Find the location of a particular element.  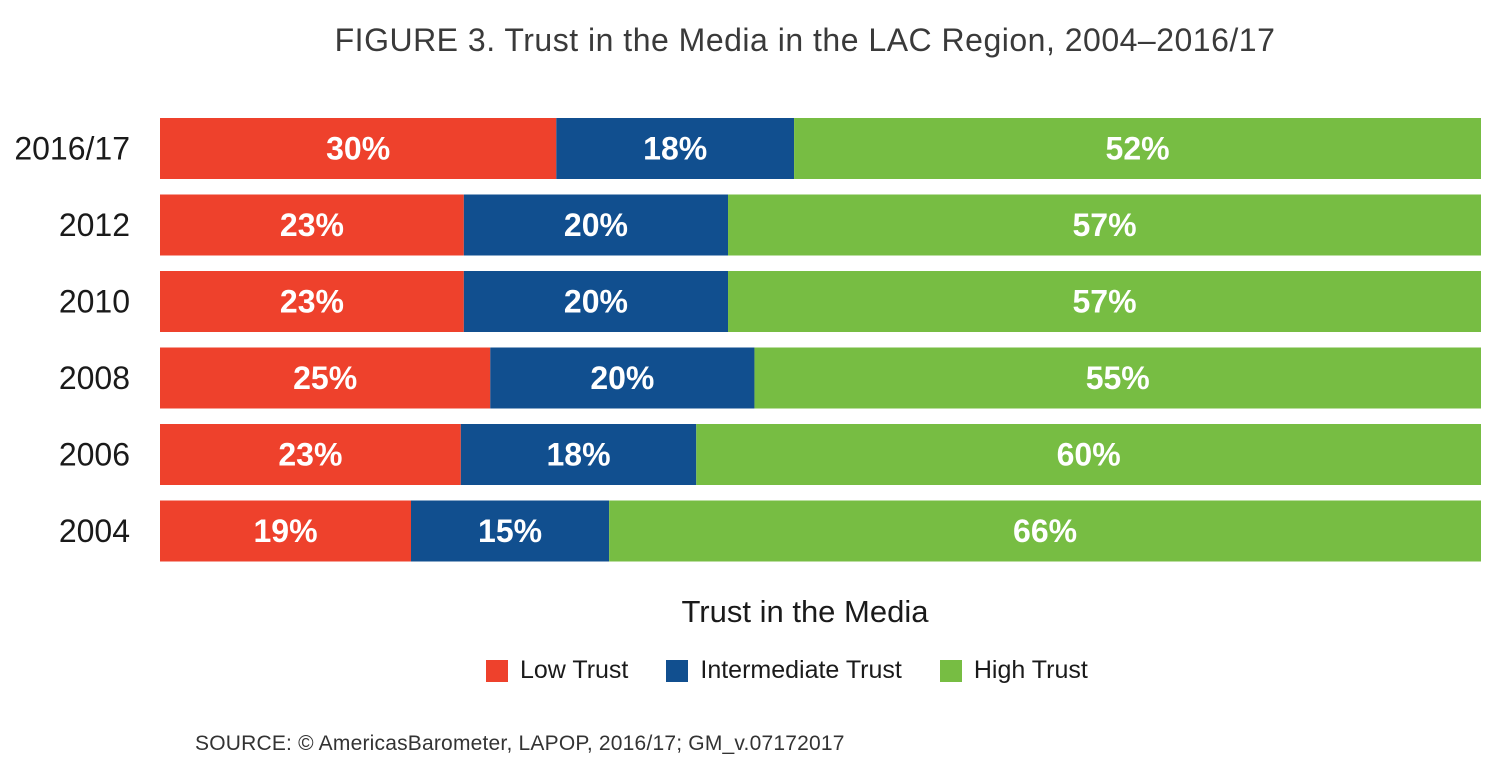

bar-low-trust-2006 is located at coordinates (310, 454).